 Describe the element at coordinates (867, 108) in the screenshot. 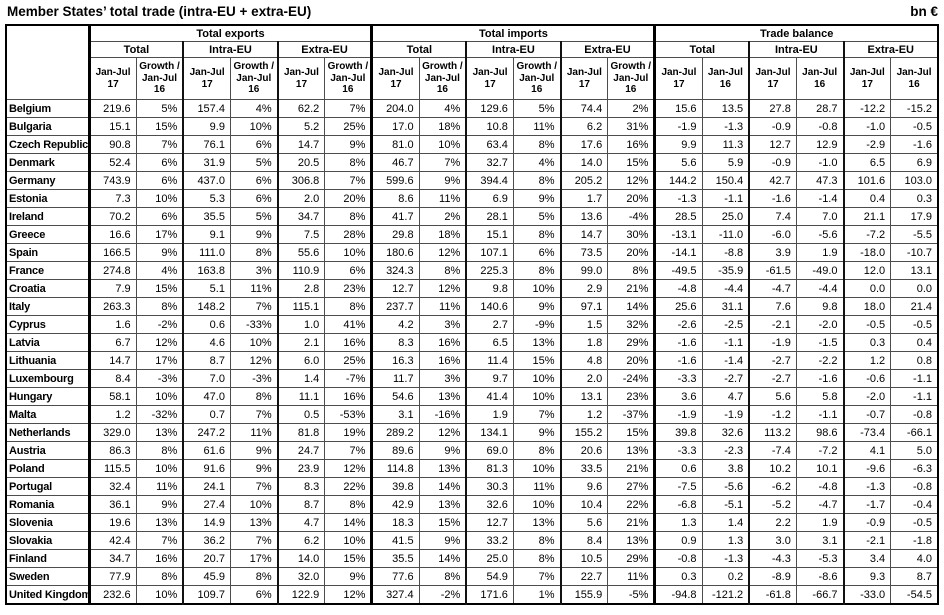

I see `value-cell: -12.2` at that location.